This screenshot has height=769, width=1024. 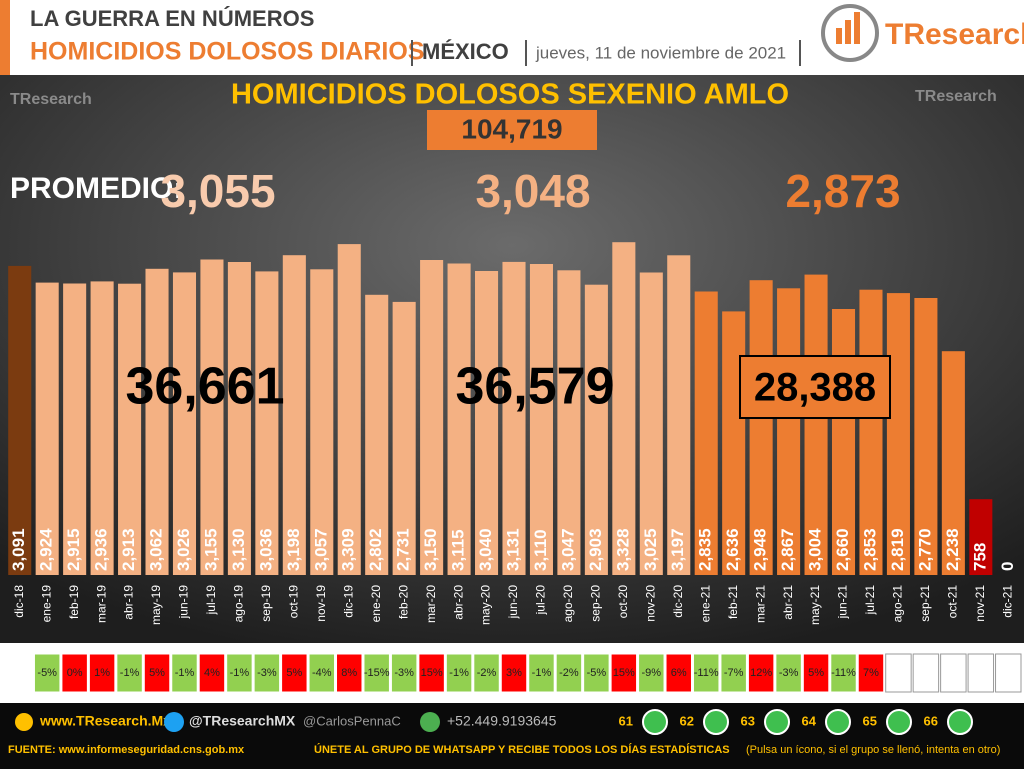 What do you see at coordinates (677, 549) in the screenshot?
I see `value-label: 3,197` at bounding box center [677, 549].